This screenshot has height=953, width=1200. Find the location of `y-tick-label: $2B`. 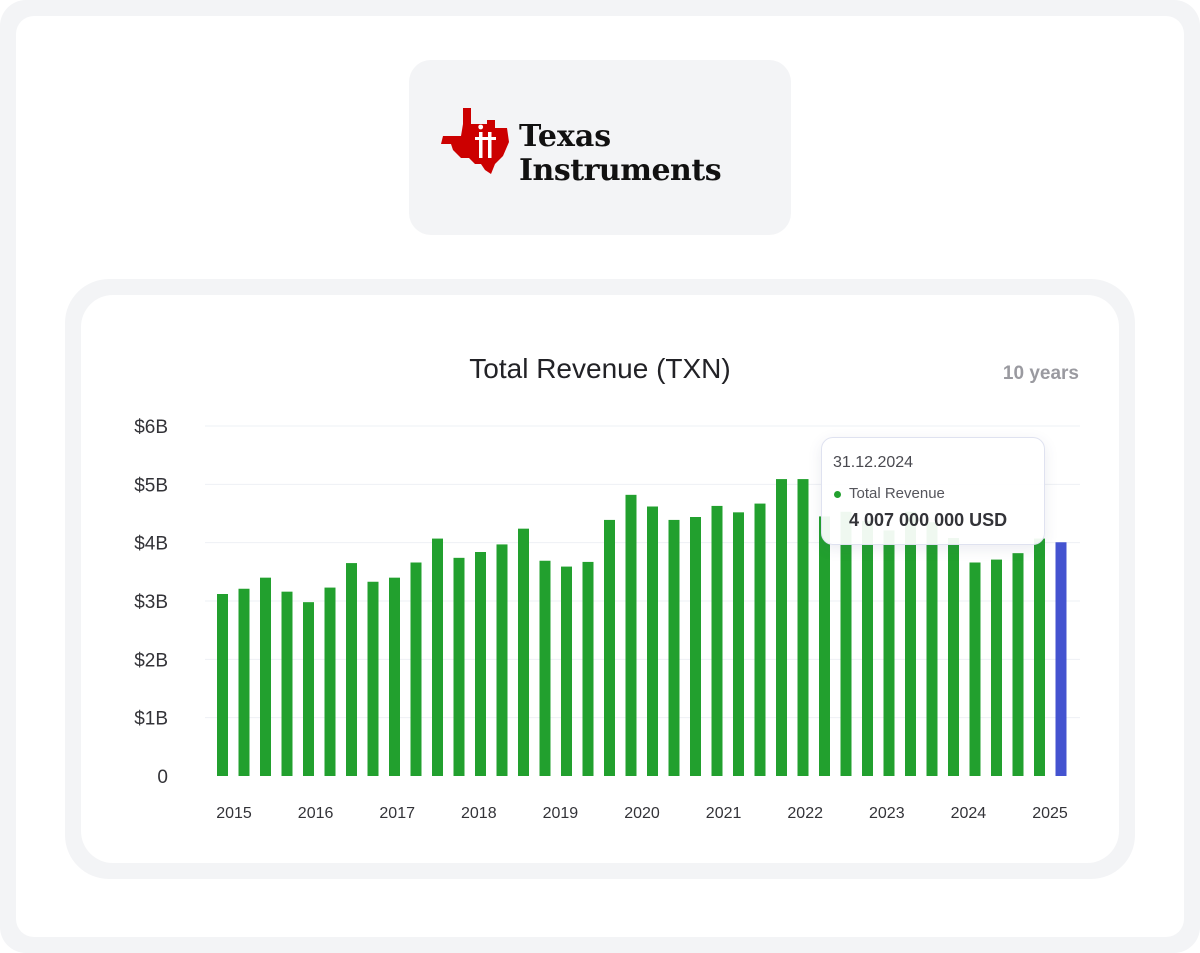

y-tick-label: $2B is located at coordinates (151, 660).